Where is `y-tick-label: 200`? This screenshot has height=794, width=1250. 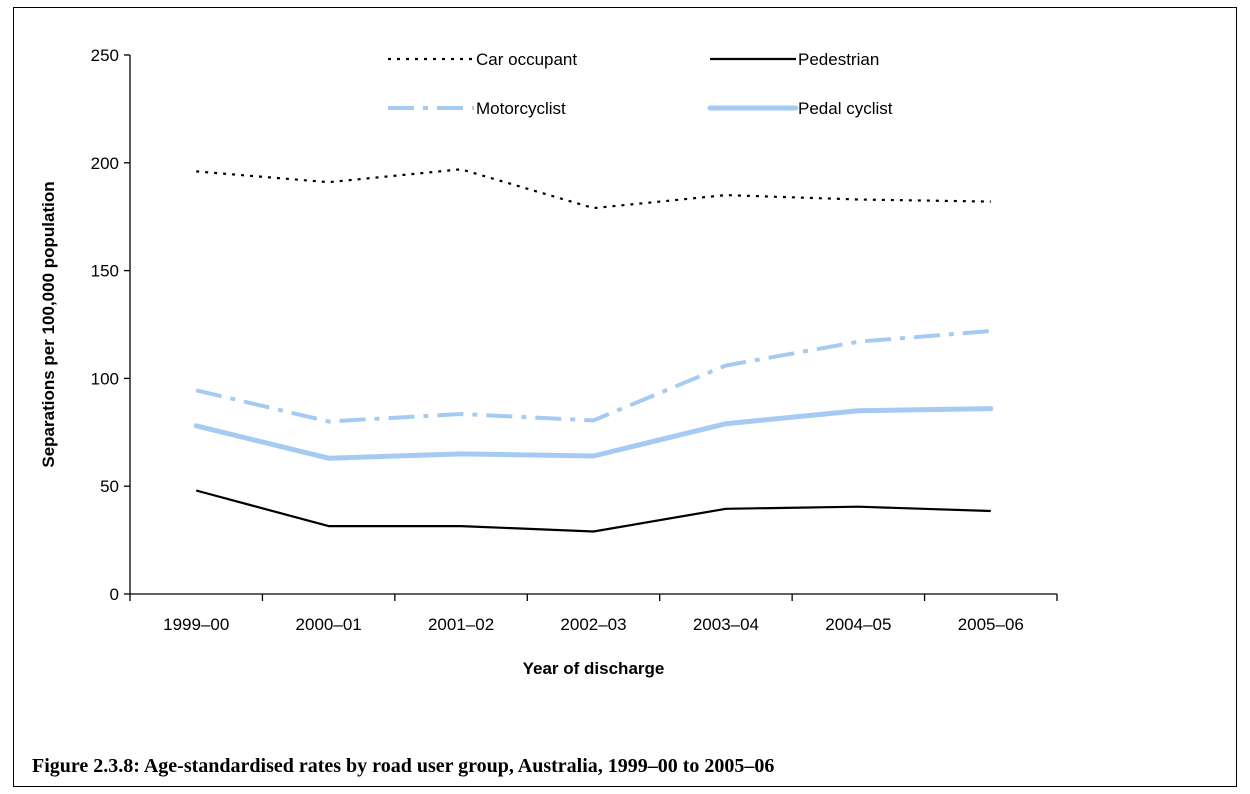 y-tick-label: 200 is located at coordinates (105, 163).